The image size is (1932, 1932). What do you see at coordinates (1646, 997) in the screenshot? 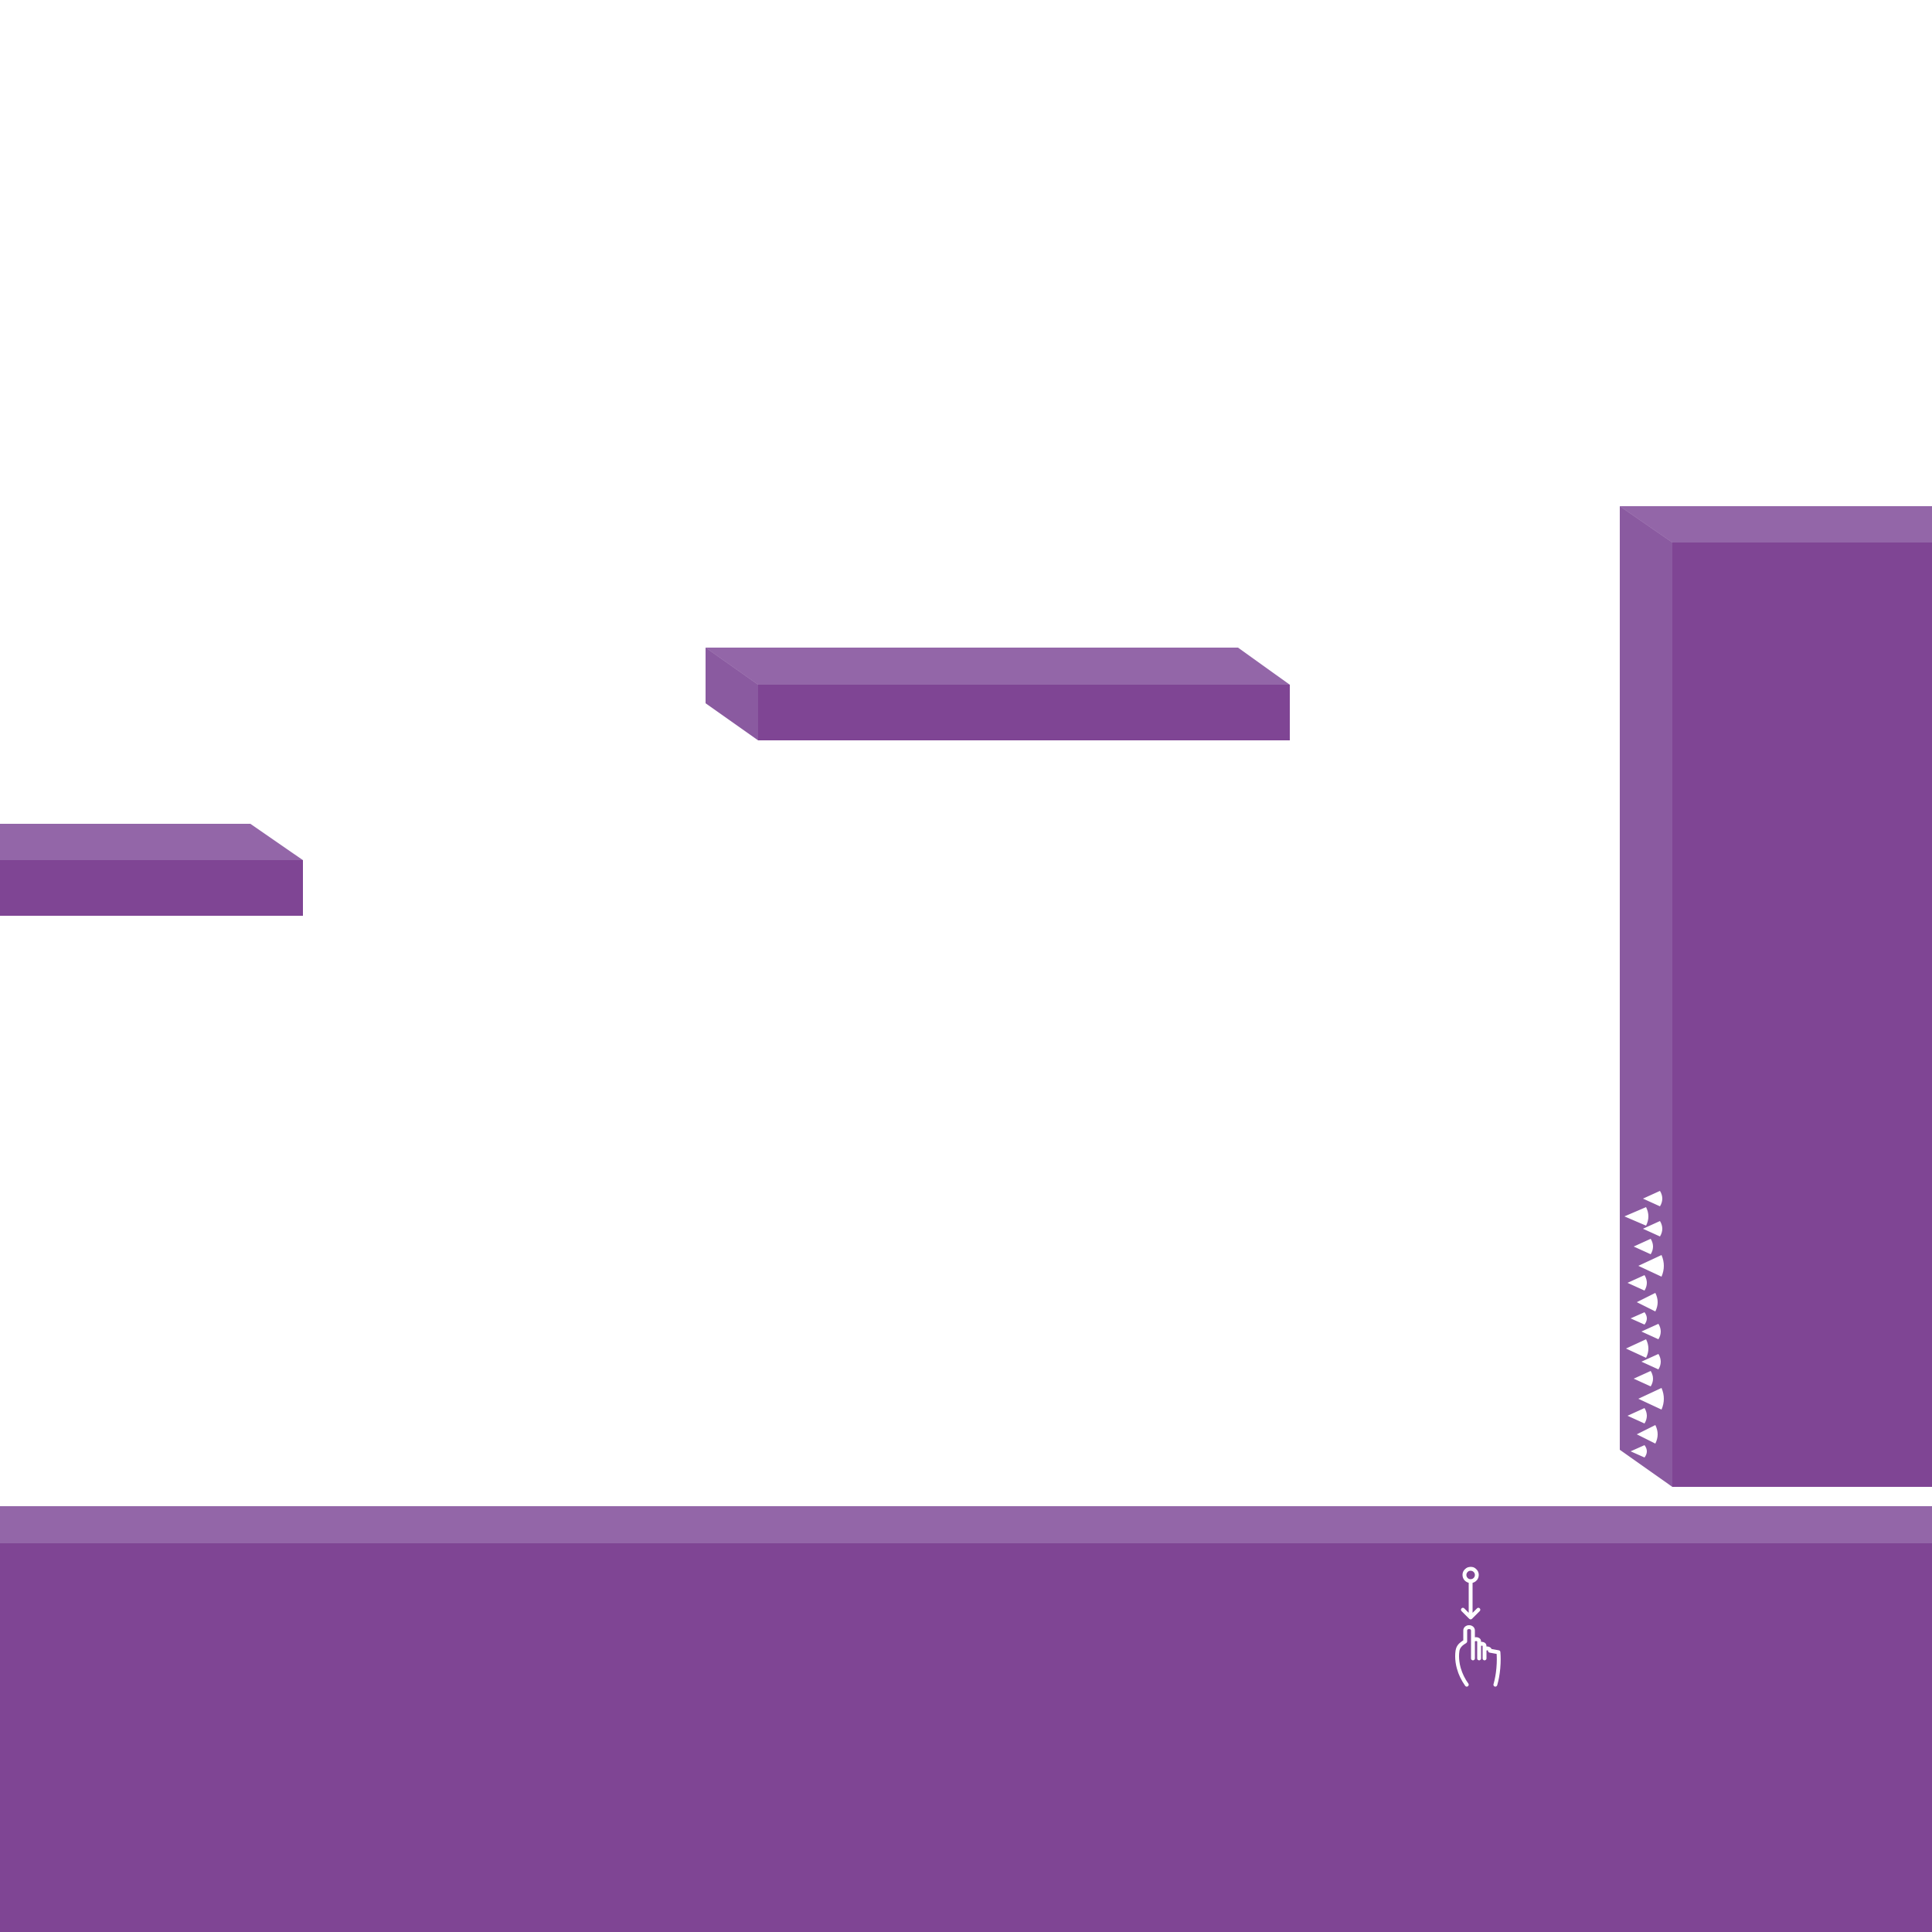
I see `tall-wall-side` at bounding box center [1646, 997].